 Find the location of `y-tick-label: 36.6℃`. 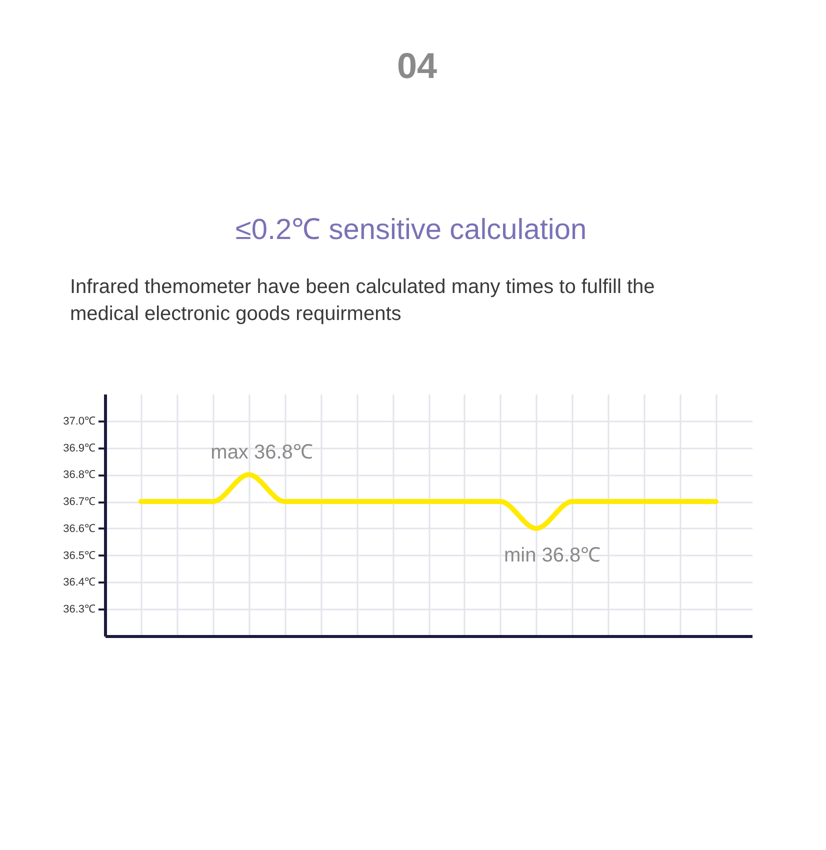

y-tick-label: 36.6℃ is located at coordinates (79, 528).